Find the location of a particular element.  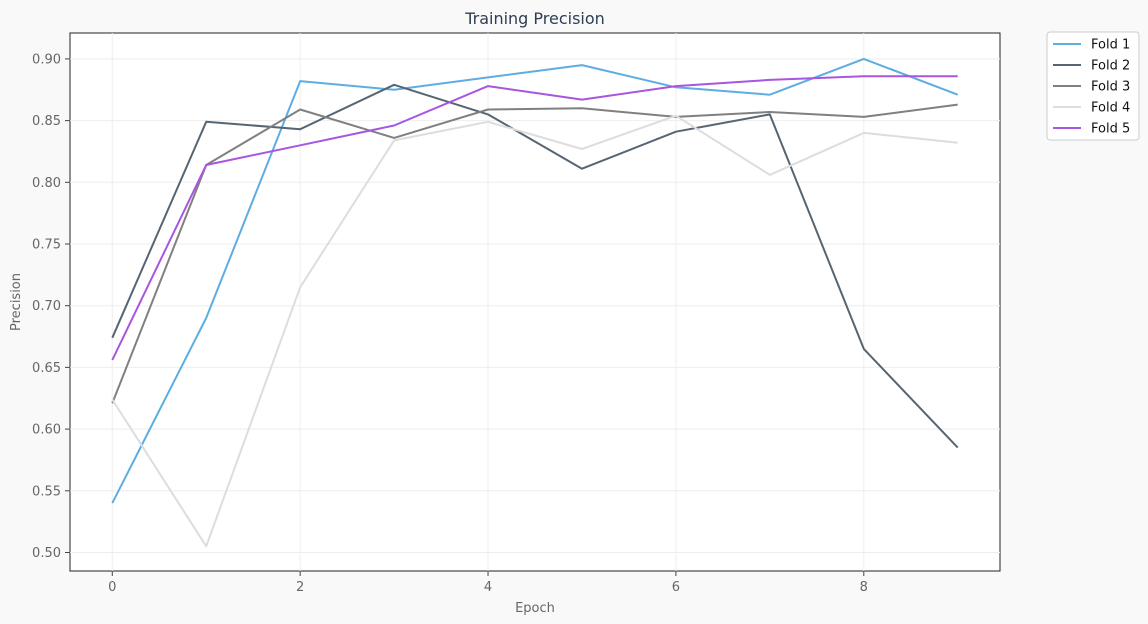

y-axis: 0.50 0.55 0.60 0.65 0.70 0.75 0.80 0.85 0.90 is located at coordinates (51, 306).